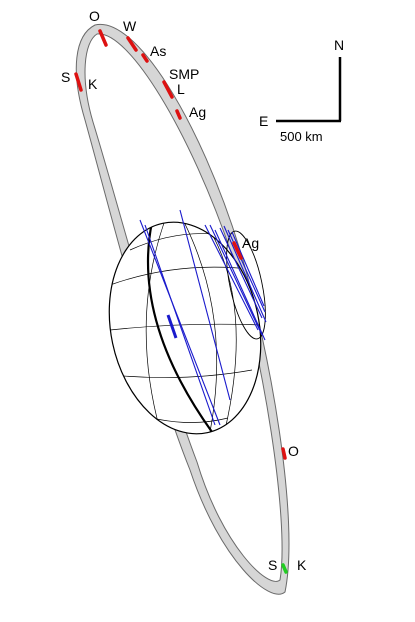 This screenshot has width=415, height=622. I want to click on label-k-left: K, so click(93, 84).